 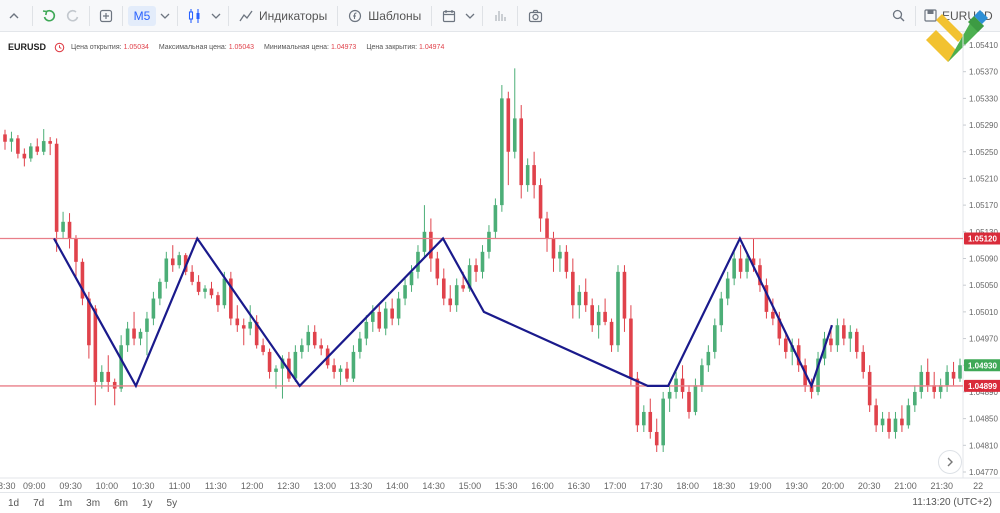 What do you see at coordinates (983, 445) in the screenshot?
I see `y-tick-label: 1.04810` at bounding box center [983, 445].